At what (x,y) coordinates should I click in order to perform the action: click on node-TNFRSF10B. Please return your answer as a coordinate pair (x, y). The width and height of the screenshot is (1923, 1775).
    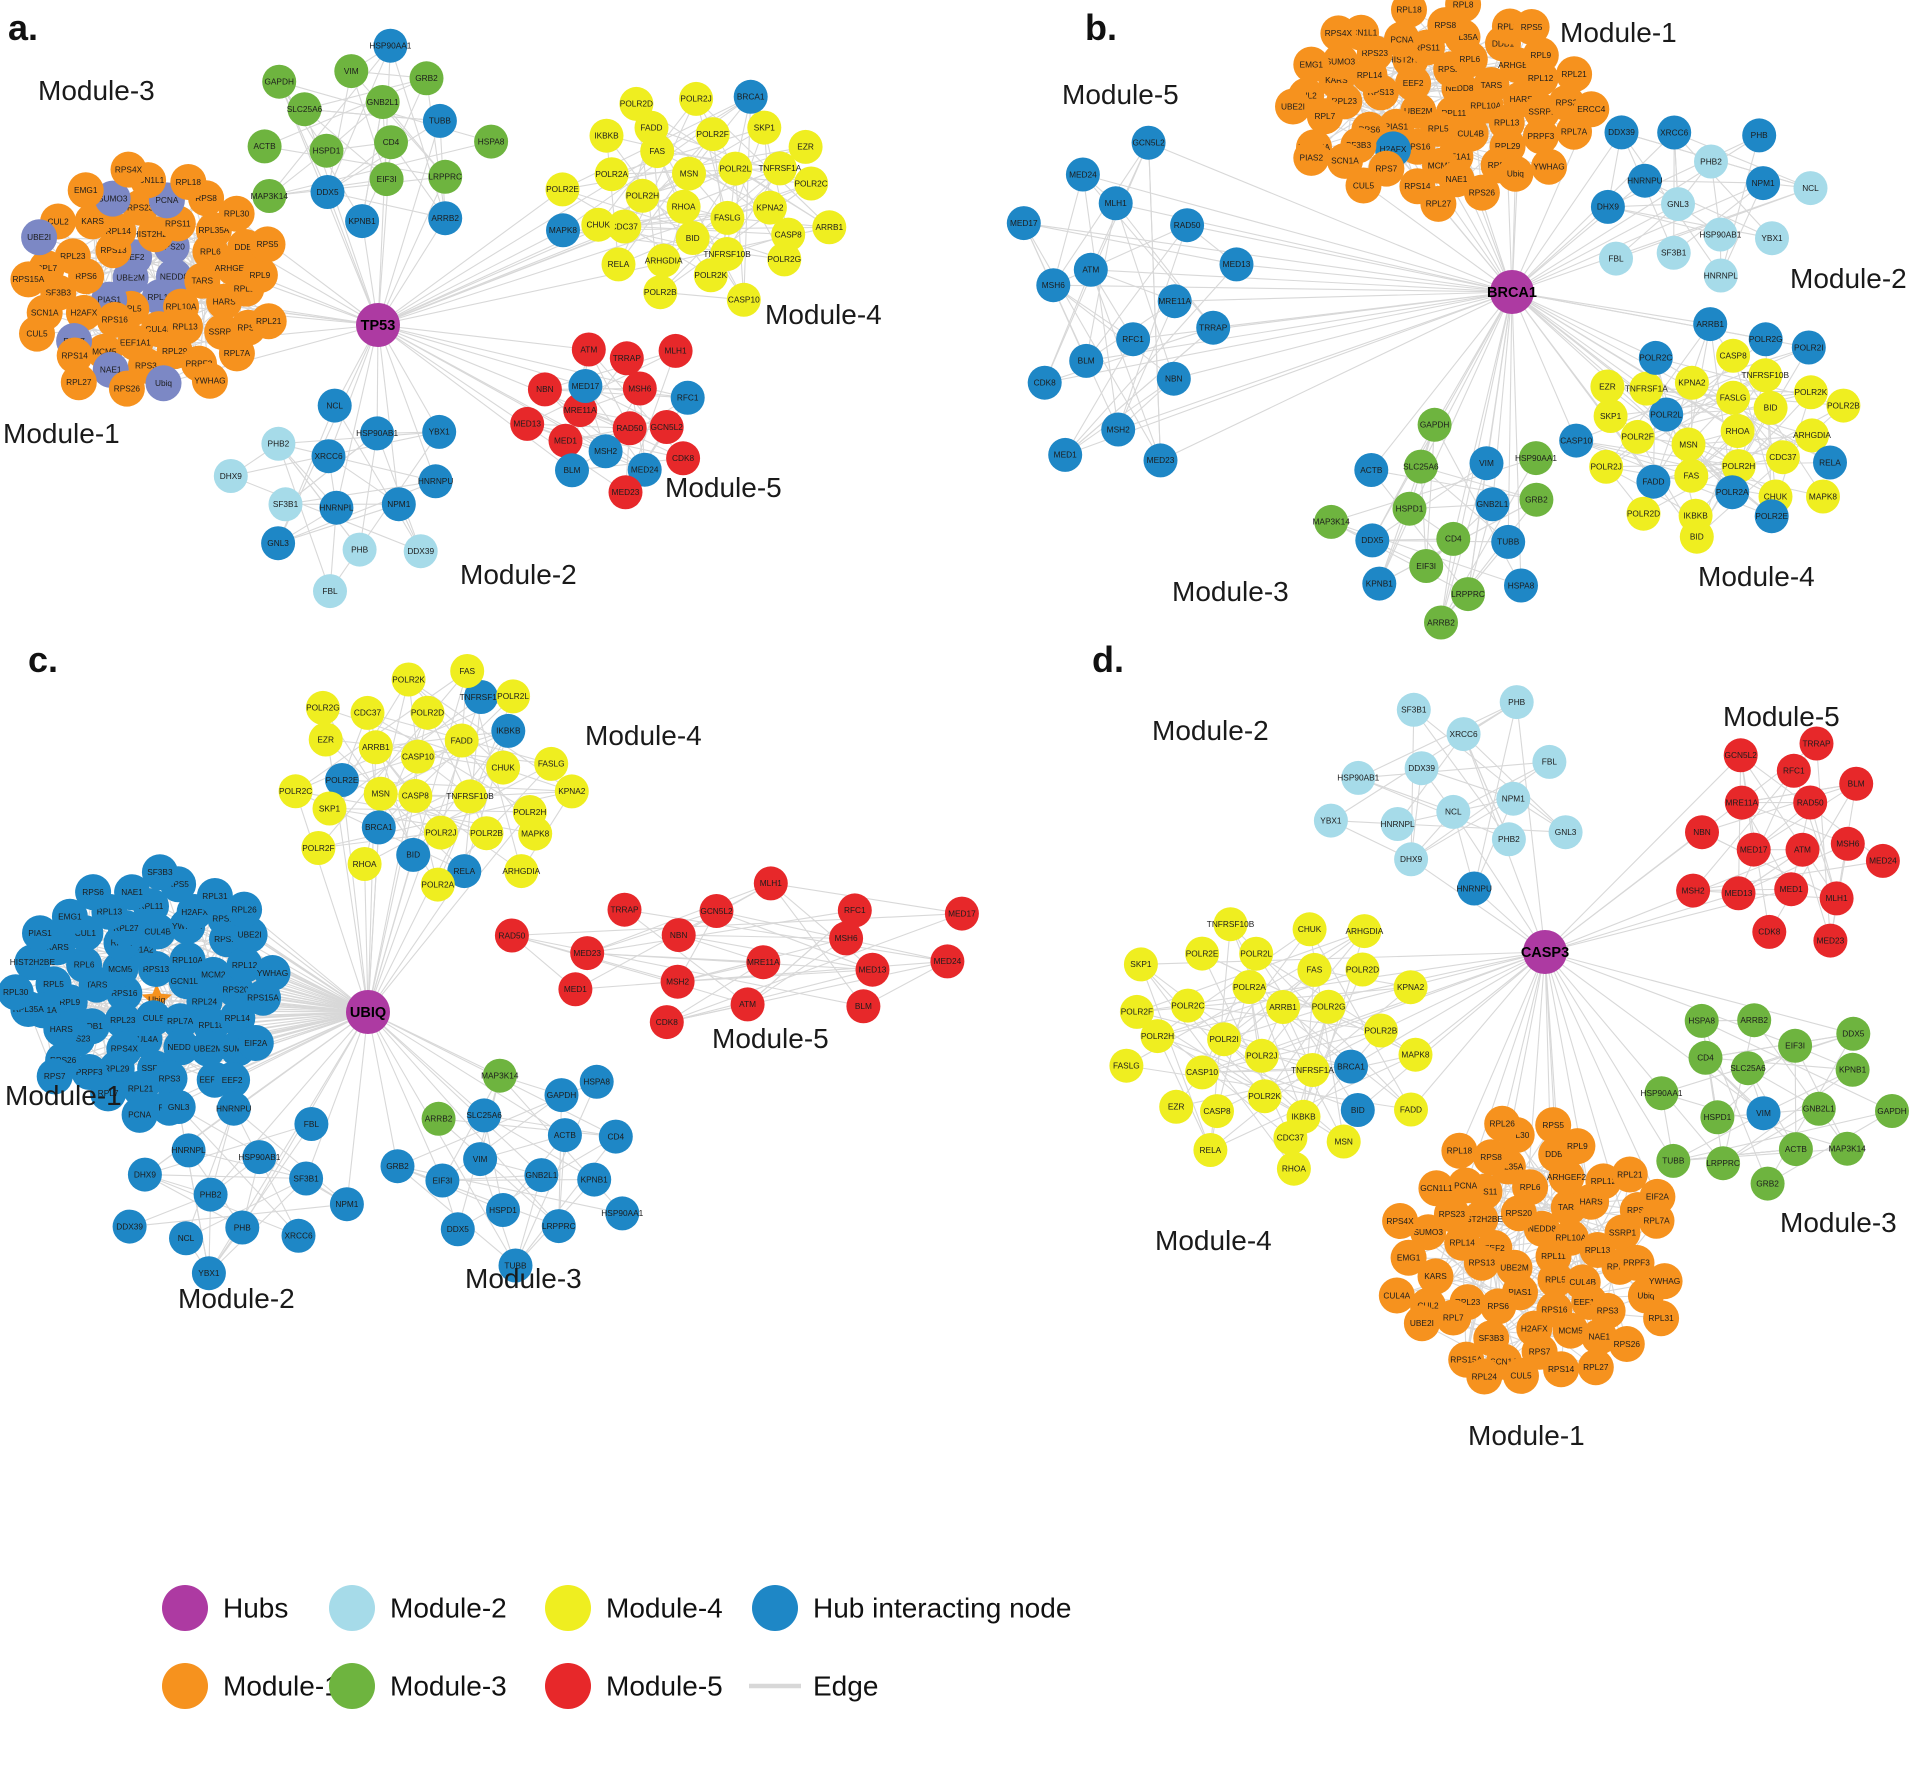
    Looking at the image, I should click on (1765, 375).